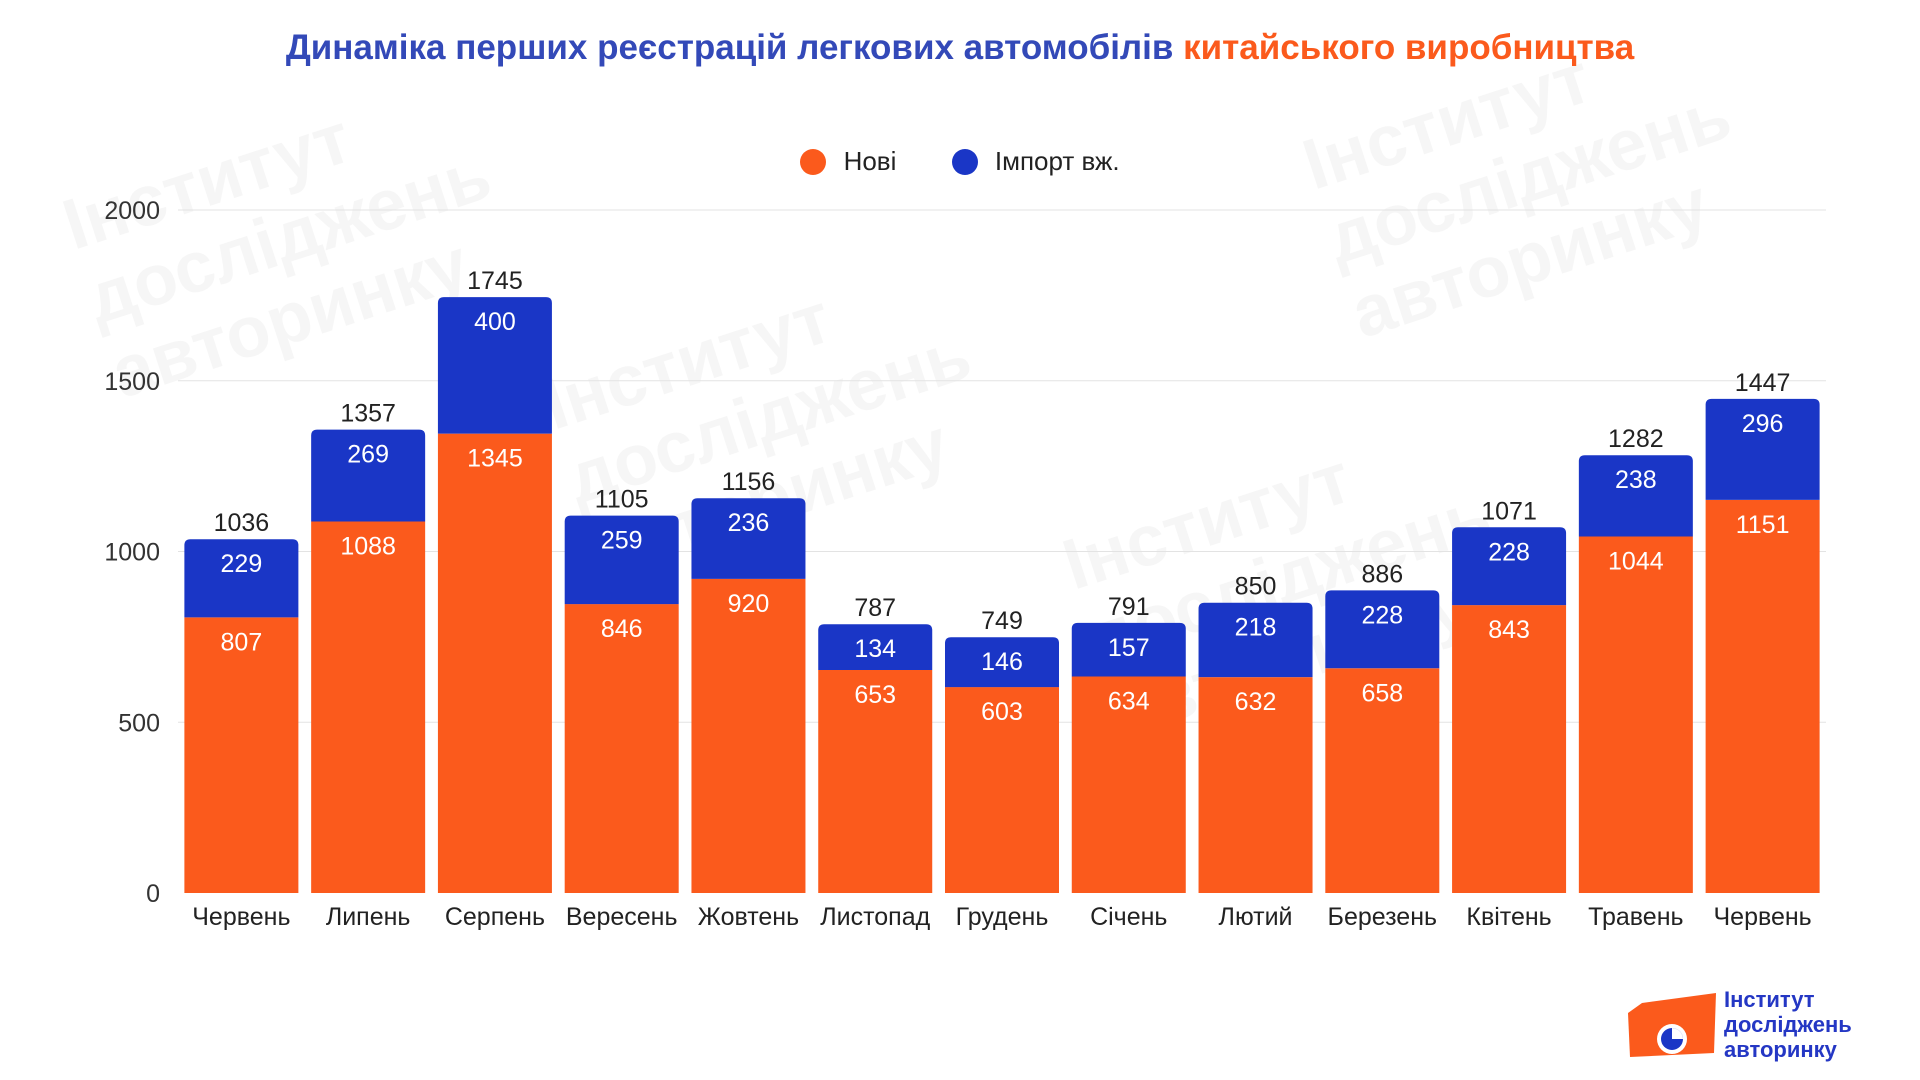 This screenshot has width=1920, height=1080. Describe the element at coordinates (242, 523) in the screenshot. I see `data-label-total: 1036` at that location.